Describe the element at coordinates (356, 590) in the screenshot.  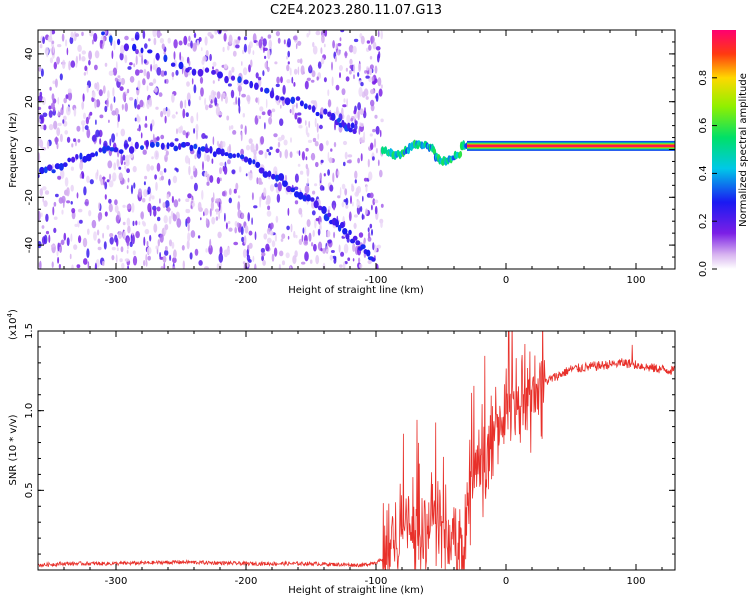
I see `snr-x-label: Height of straight line (km)` at that location.